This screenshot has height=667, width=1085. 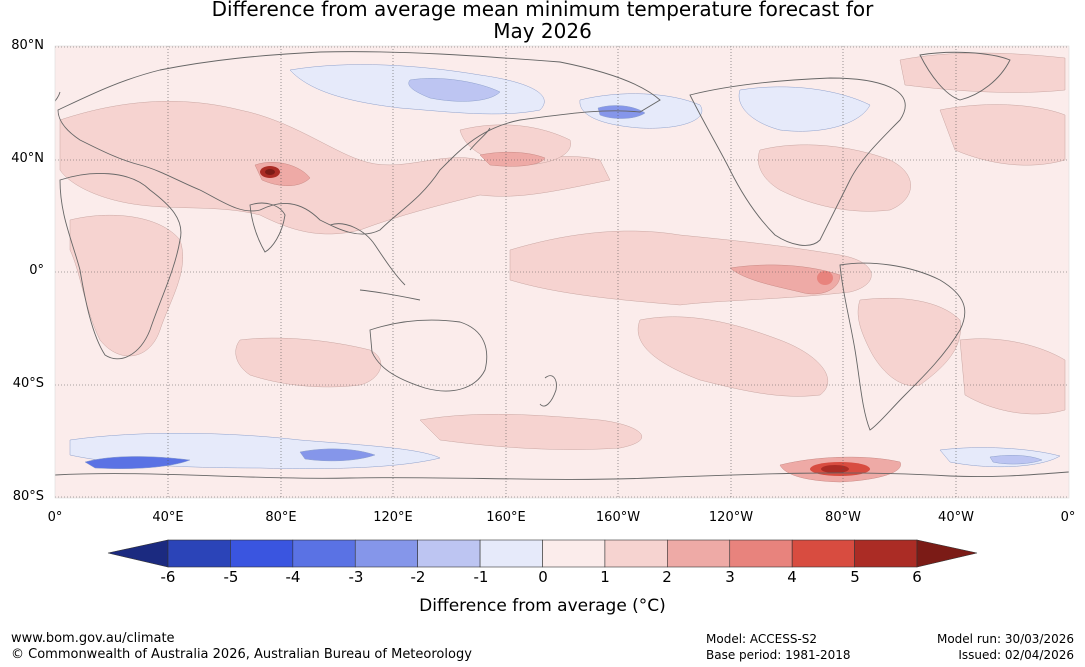 I want to click on colorbar-tick: 1, so click(x=605, y=577).